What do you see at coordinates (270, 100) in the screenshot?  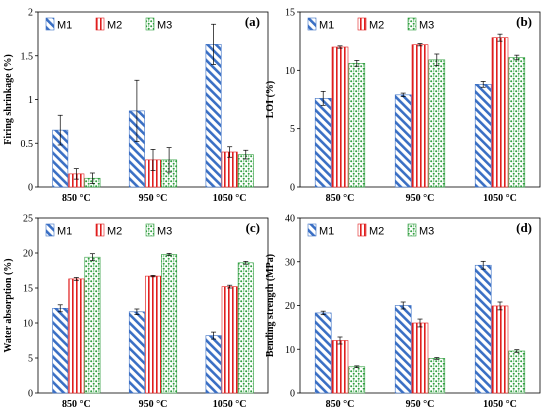 I see `y-axis-label: LOI (%)` at bounding box center [270, 100].